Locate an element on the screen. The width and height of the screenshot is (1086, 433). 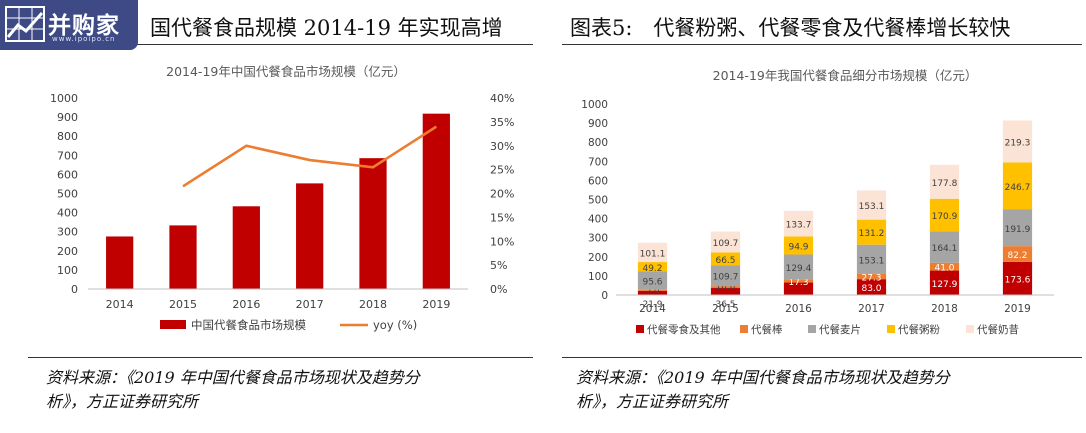
data-label: 5.8 is located at coordinates (652, 290).